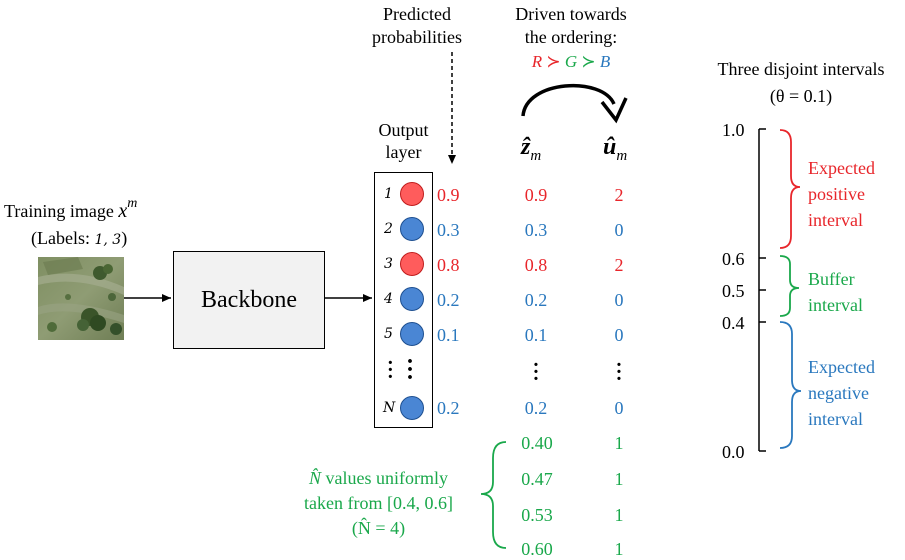 This screenshot has height=560, width=905. I want to click on order-r: R, so click(537, 61).